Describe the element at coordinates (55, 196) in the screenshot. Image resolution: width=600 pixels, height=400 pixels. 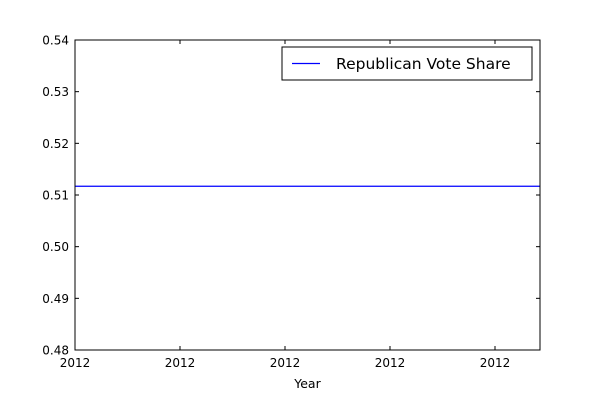
I see `y-tick-label: 0.51` at that location.